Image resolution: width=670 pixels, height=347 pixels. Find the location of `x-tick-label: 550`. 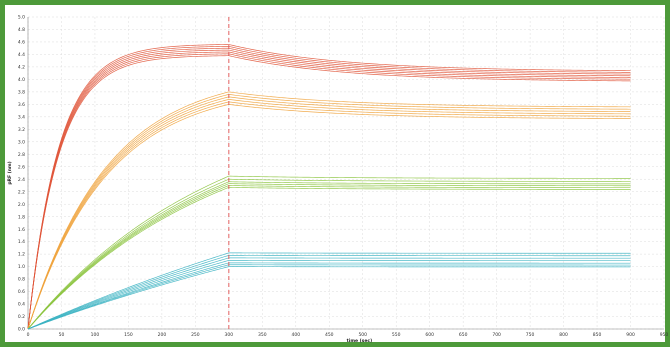

x-tick-label: 550 is located at coordinates (396, 335).